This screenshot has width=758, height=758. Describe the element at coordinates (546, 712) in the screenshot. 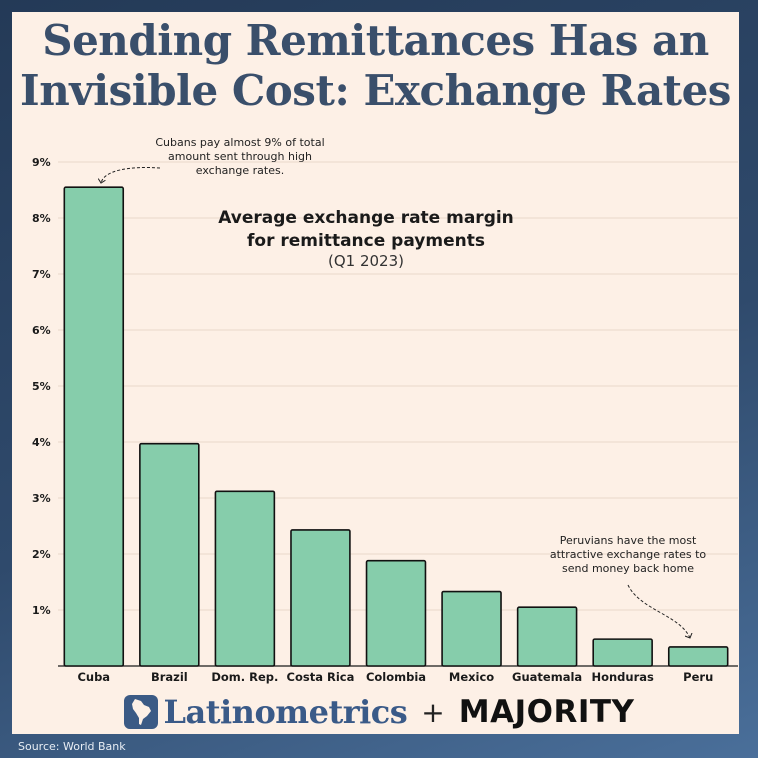

I see `majority-wordmark: MAJORITY` at that location.